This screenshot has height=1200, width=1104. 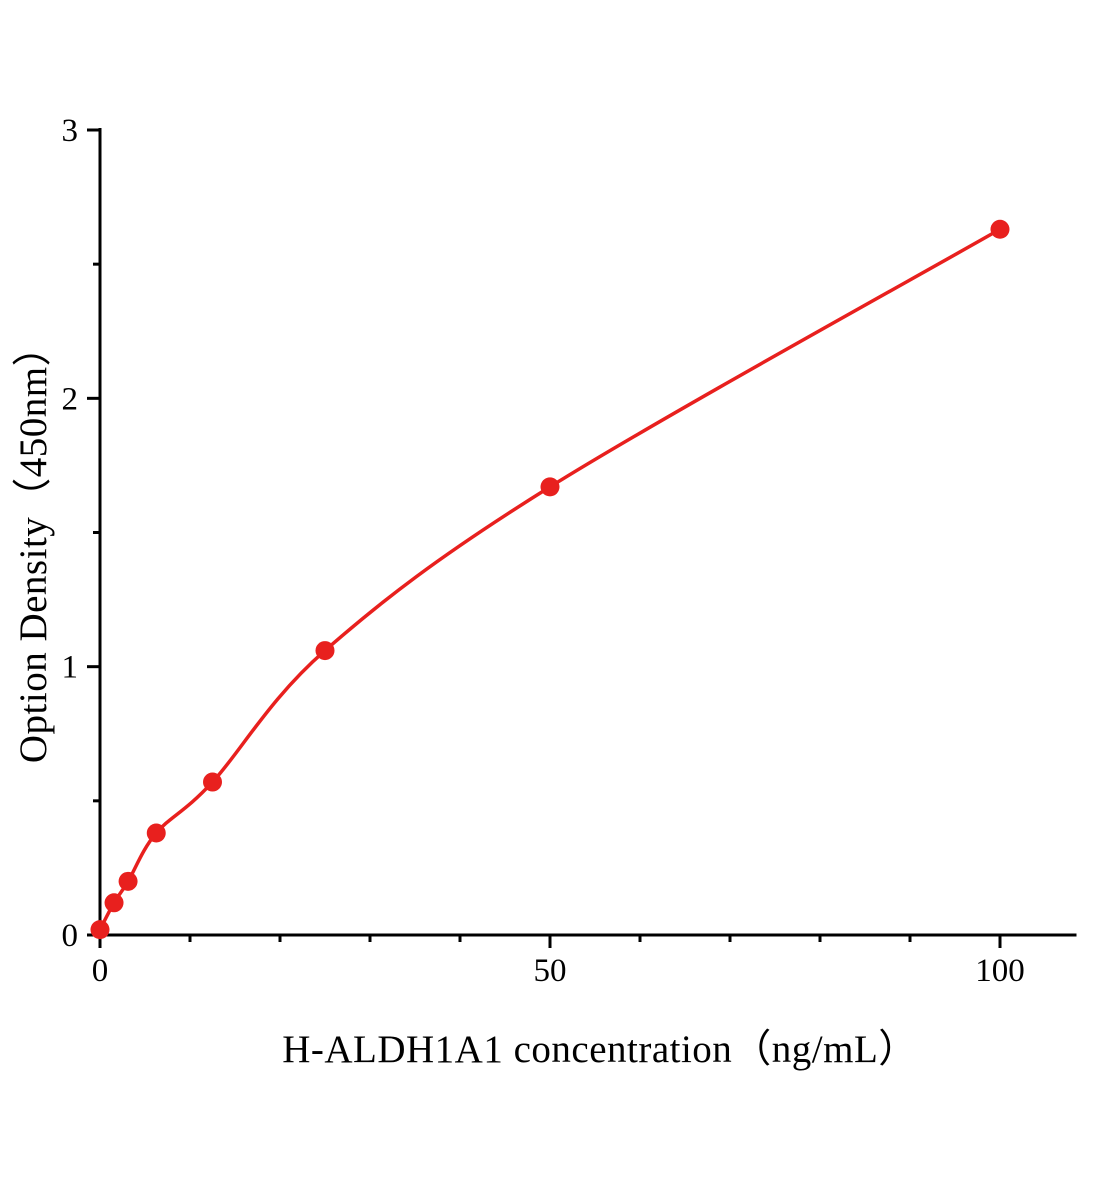 I want to click on y-tick-label: 1, so click(x=70, y=668).